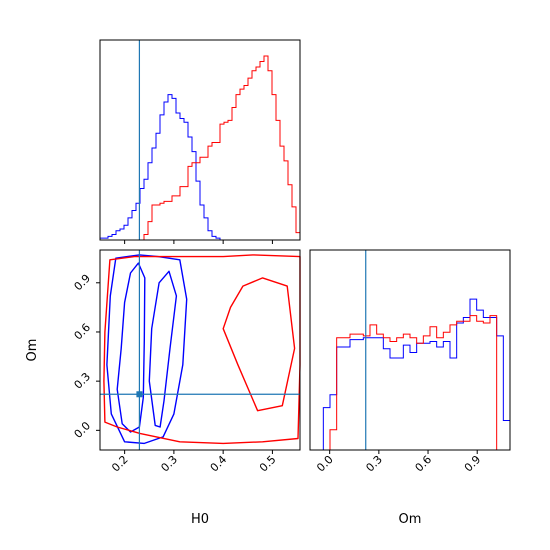 Image resolution: width=550 pixels, height=550 pixels. Describe the element at coordinates (424, 464) in the screenshot. I see `om-hist-x-tick-label-2: 0.6` at that location.